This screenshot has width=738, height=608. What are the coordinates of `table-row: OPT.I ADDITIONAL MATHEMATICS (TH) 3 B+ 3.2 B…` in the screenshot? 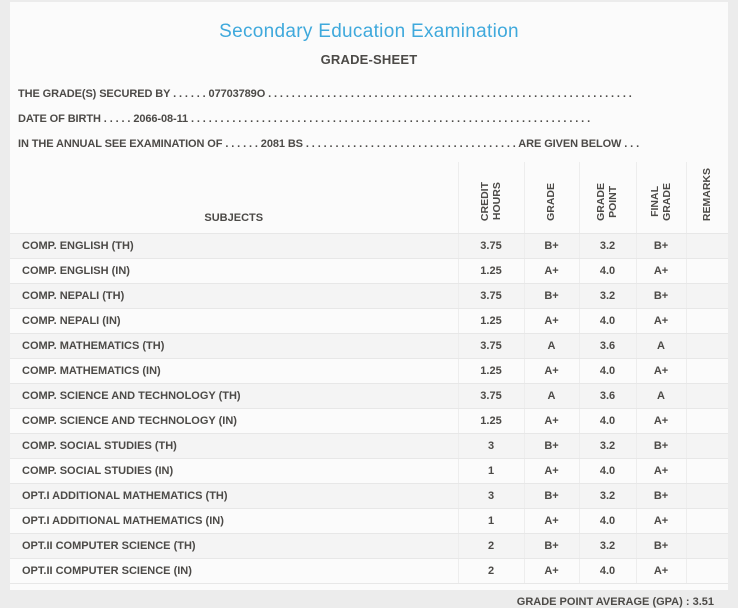 It's located at (369, 496).